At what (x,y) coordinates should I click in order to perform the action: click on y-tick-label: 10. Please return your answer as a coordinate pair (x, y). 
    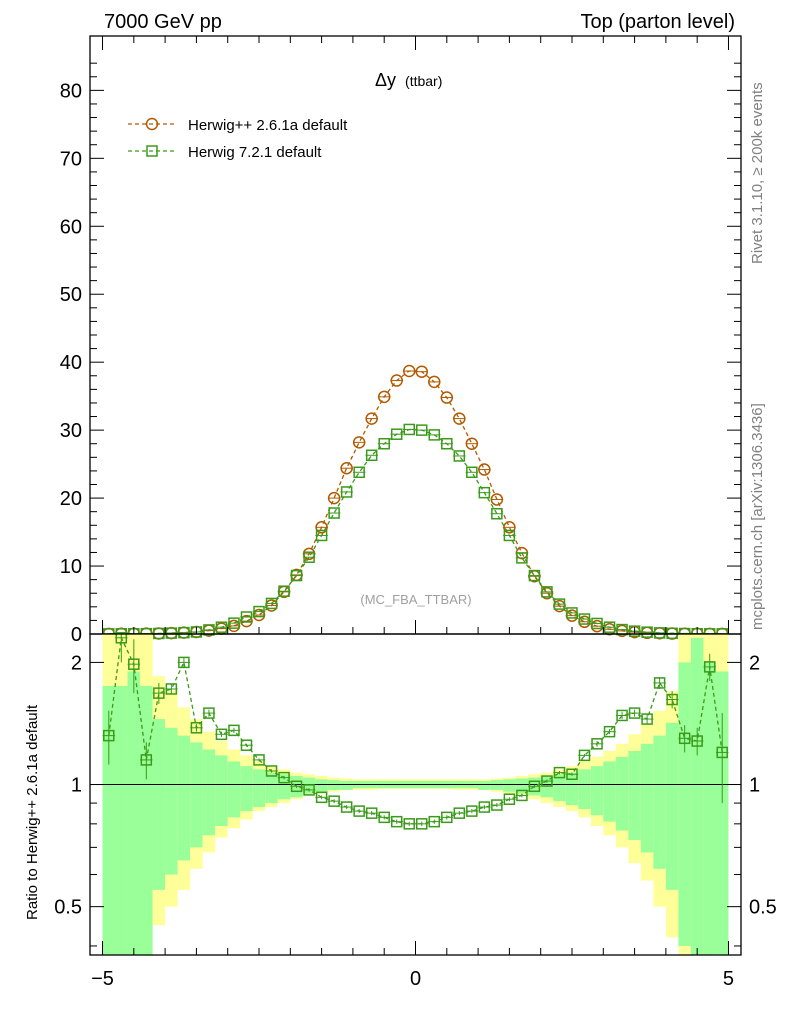
    Looking at the image, I should click on (71, 567).